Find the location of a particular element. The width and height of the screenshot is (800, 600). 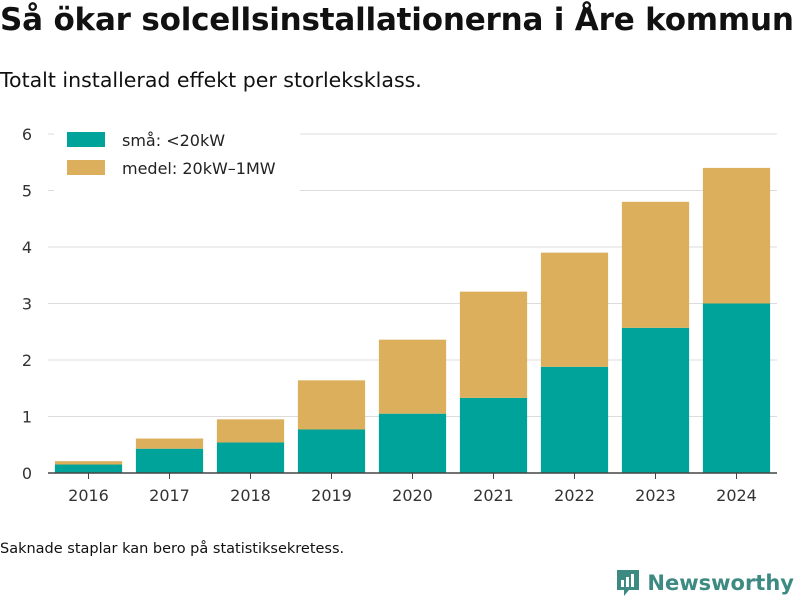

legend-label: medel: 20kW–1MW is located at coordinates (199, 168).